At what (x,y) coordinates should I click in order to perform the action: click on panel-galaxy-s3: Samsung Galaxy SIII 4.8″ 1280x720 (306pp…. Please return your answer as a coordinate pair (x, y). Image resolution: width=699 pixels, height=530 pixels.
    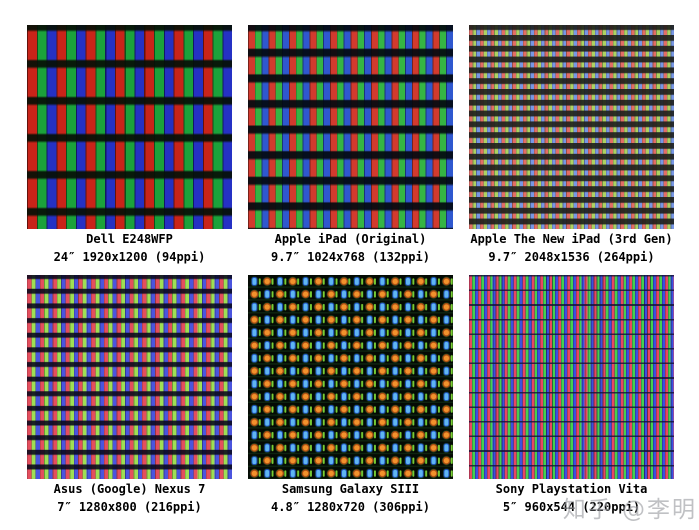
    Looking at the image, I should click on (350, 395).